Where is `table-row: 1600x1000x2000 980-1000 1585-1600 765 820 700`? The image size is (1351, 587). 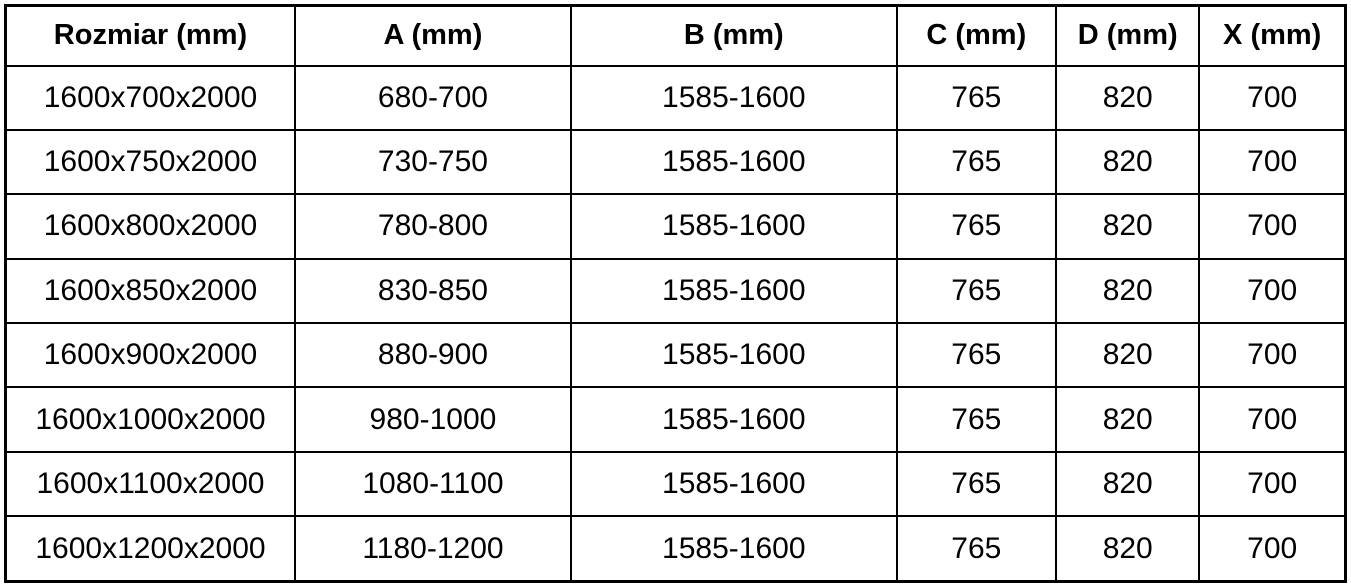
table-row: 1600x1000x2000 980-1000 1585-1600 765 820 700 is located at coordinates (675, 419).